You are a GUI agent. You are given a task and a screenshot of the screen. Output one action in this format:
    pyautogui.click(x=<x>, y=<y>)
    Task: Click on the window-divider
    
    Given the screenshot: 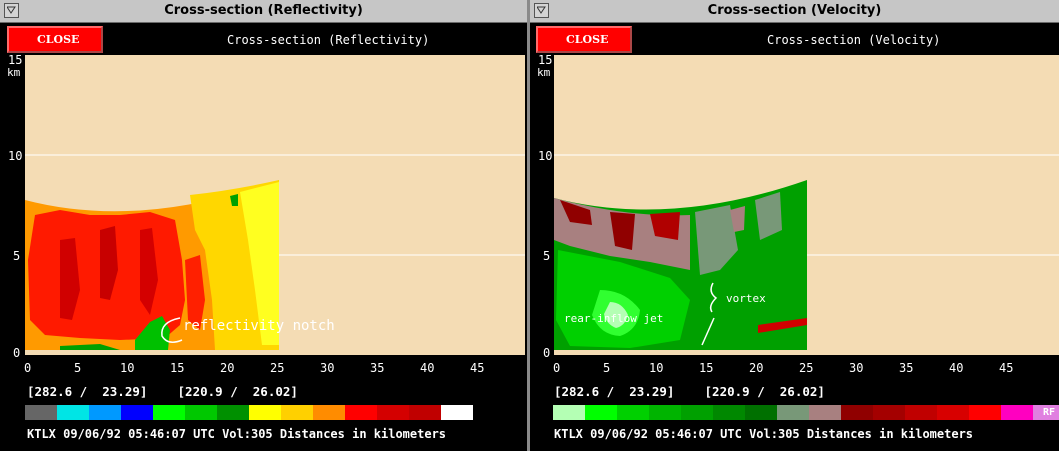 What is the action you would take?
    pyautogui.click(x=528, y=225)
    